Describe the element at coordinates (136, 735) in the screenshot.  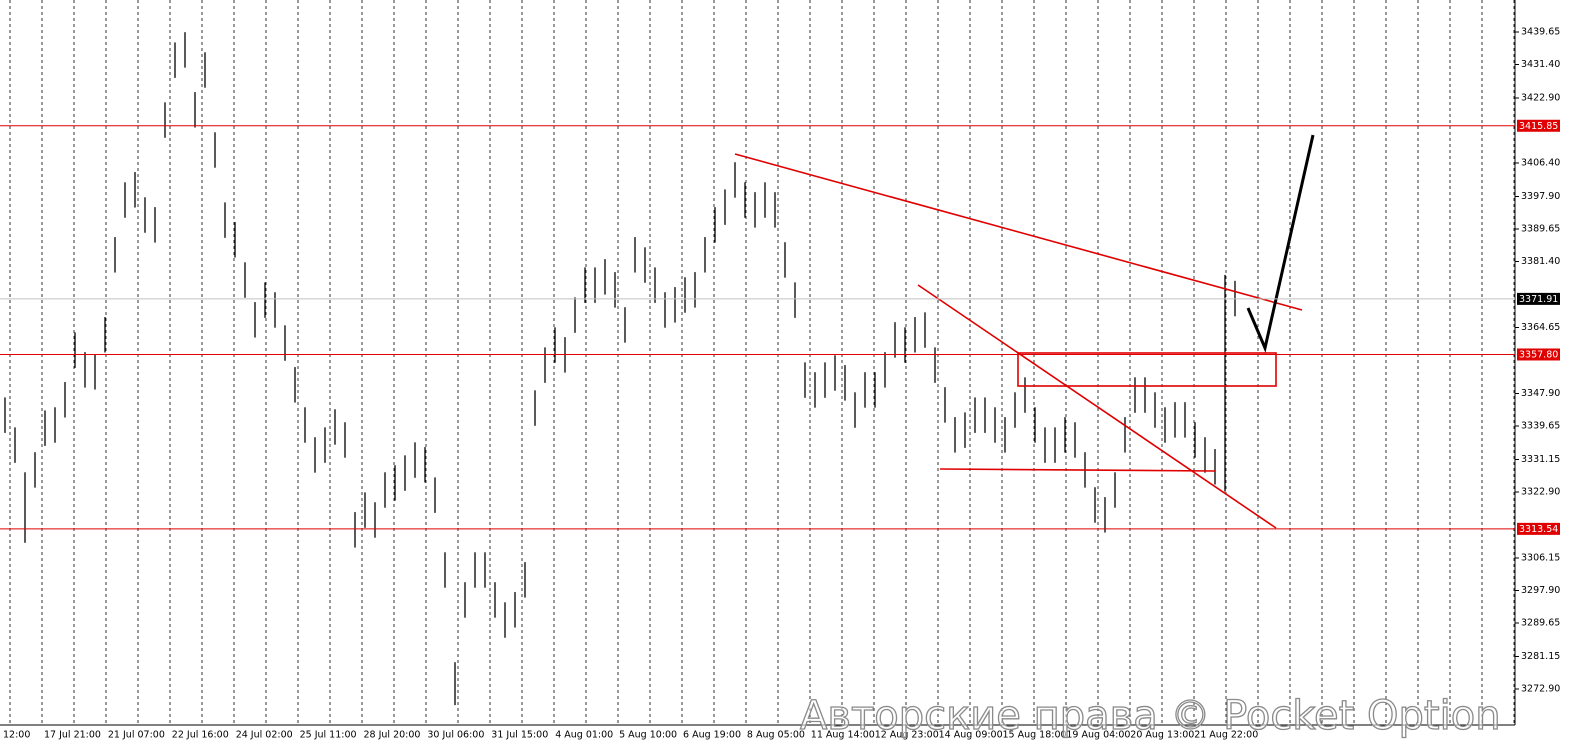
I see `x-tick-label: 21 Jul 07:00` at that location.